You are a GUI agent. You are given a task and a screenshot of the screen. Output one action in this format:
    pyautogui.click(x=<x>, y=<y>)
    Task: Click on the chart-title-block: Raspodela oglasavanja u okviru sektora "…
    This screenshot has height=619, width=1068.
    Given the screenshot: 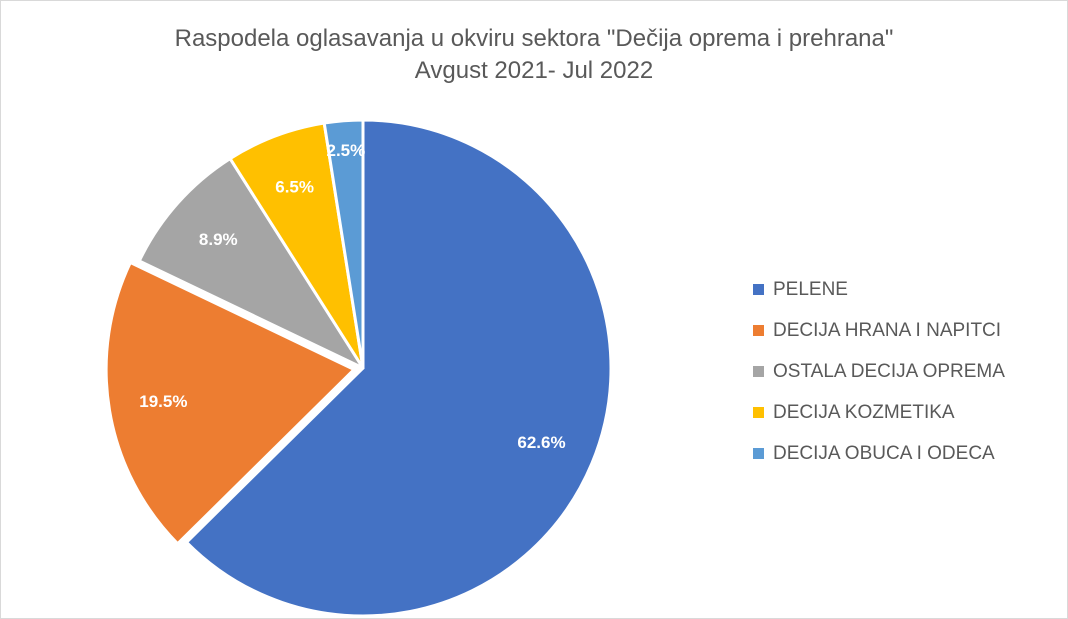 What is the action you would take?
    pyautogui.click(x=534, y=55)
    